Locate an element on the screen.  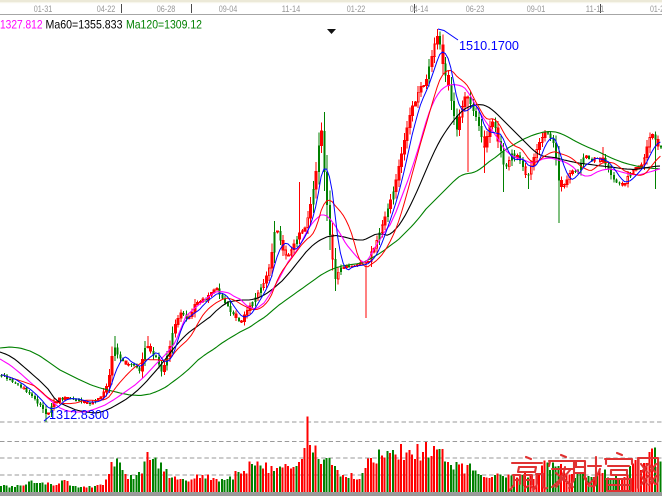
svg-text: 09-04 is located at coordinates (228, 9).